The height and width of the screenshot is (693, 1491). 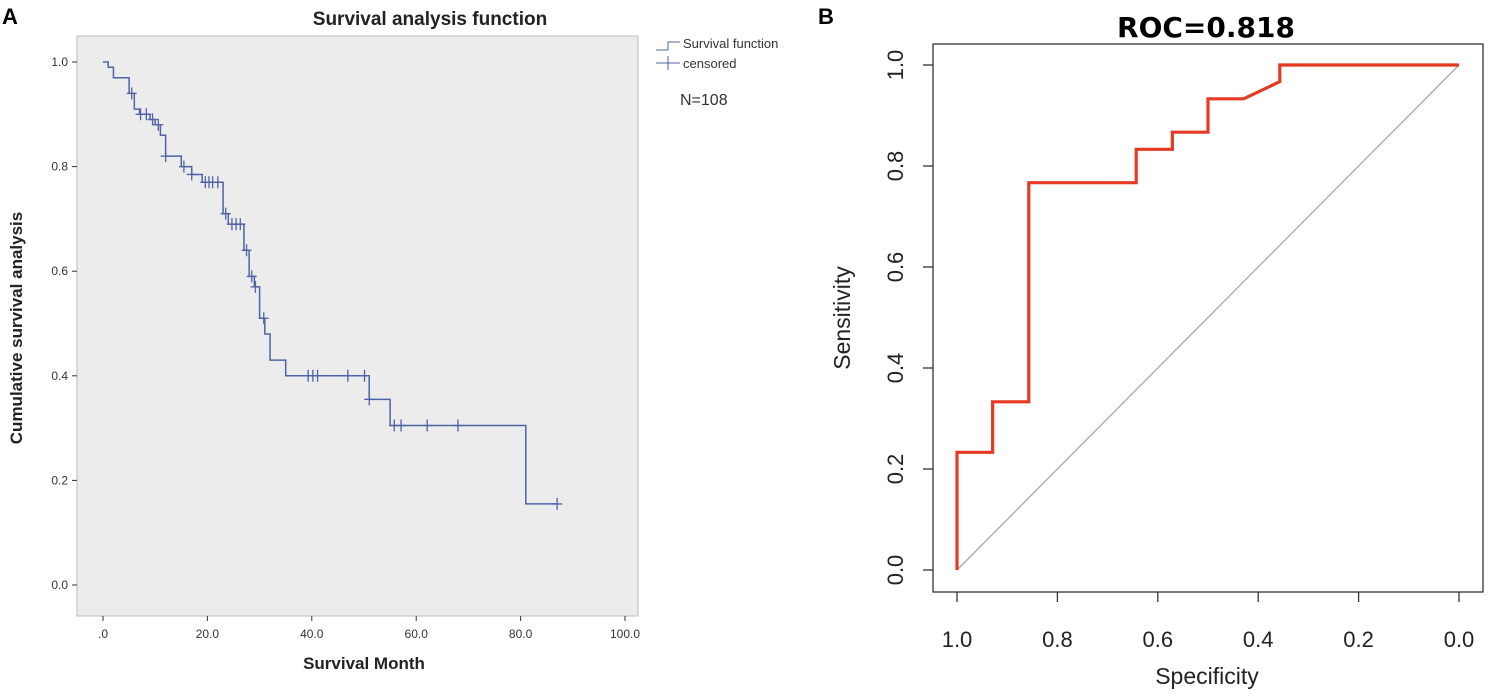 What do you see at coordinates (895, 65) in the screenshot?
I see `roc-y-tick-label: 1.0` at bounding box center [895, 65].